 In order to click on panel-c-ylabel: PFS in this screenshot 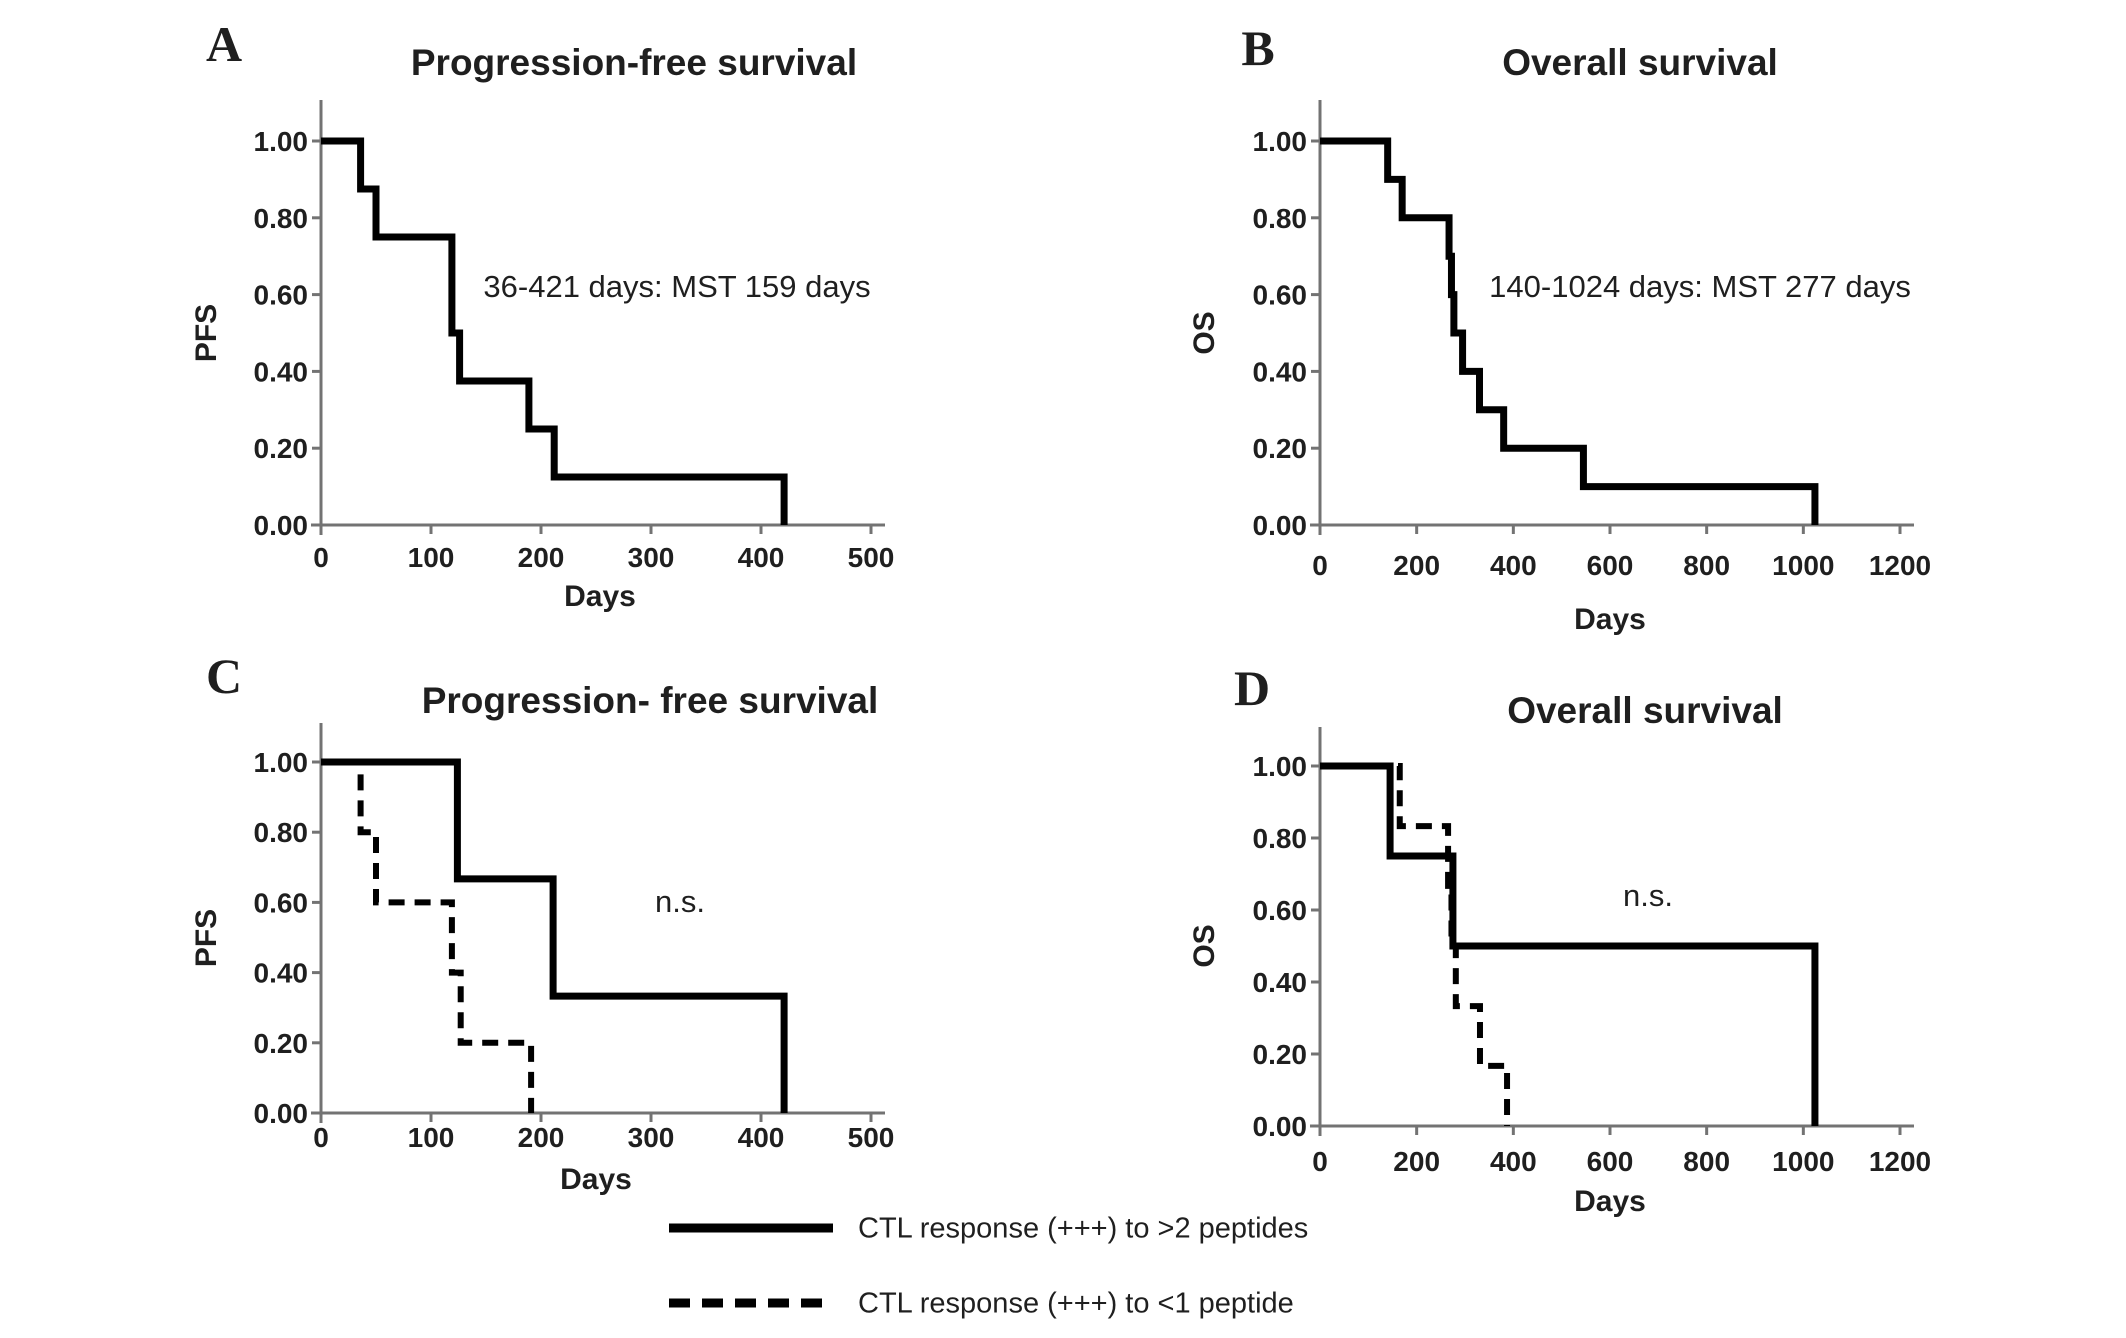, I will do `click(206, 938)`.